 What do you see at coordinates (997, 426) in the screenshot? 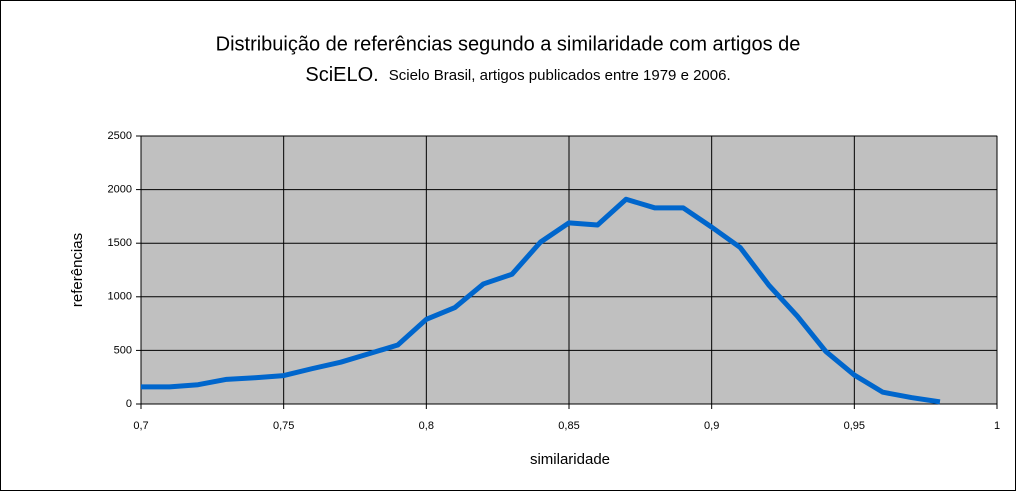
I see `x-tick-label: 1` at bounding box center [997, 426].